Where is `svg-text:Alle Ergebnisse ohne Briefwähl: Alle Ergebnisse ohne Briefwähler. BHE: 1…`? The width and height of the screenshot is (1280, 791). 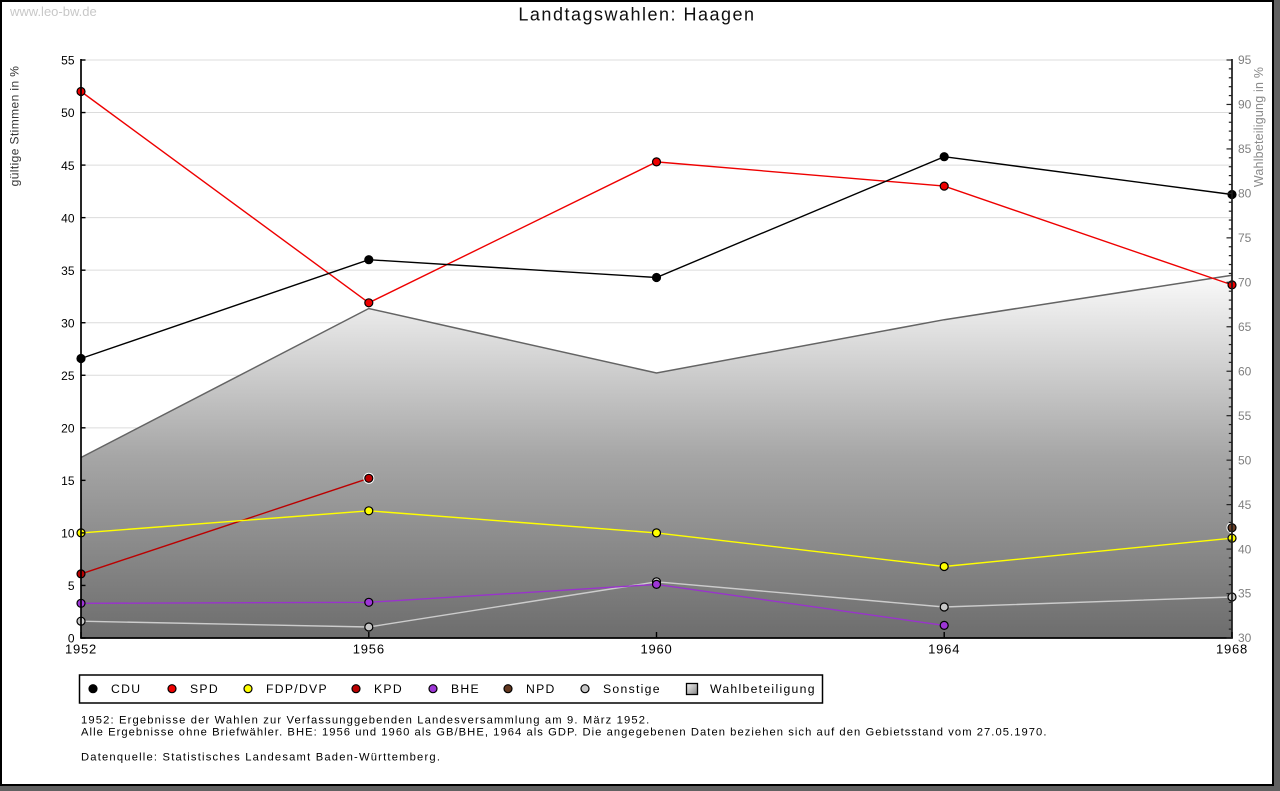 svg-text:Alle Ergebnisse ohne Briefwähl: Alle Ergebnisse ohne Briefwähler. BHE: 1… is located at coordinates (564, 733).